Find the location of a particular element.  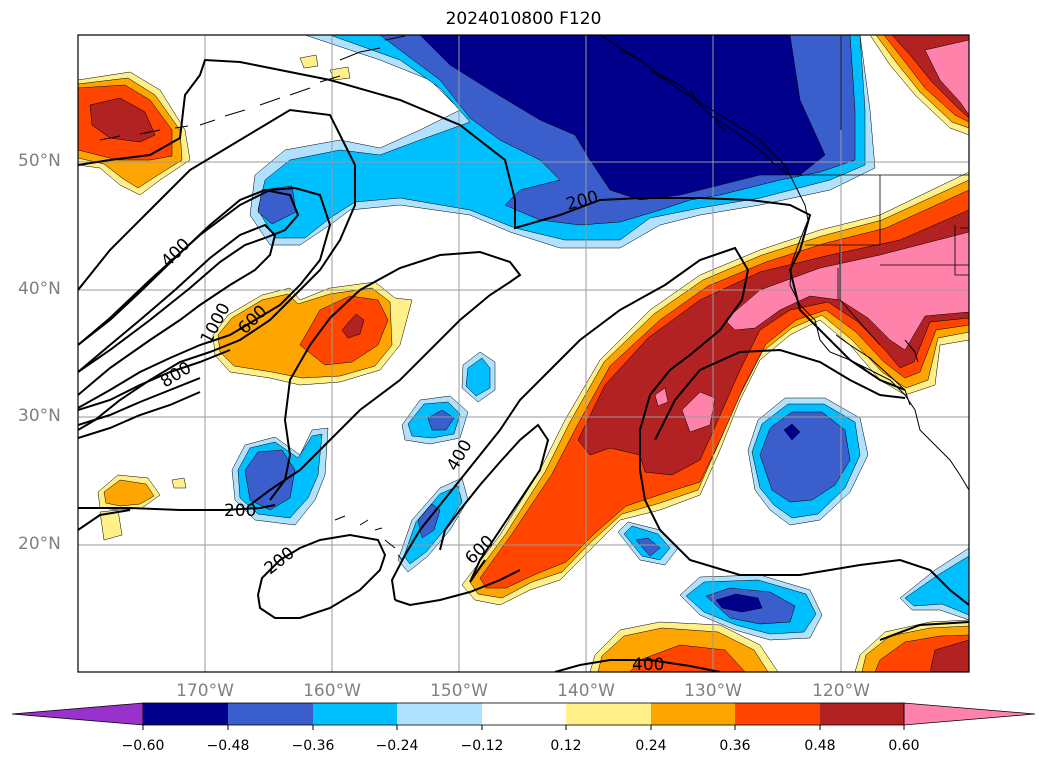

lat-label: 50°N is located at coordinates (39, 161).